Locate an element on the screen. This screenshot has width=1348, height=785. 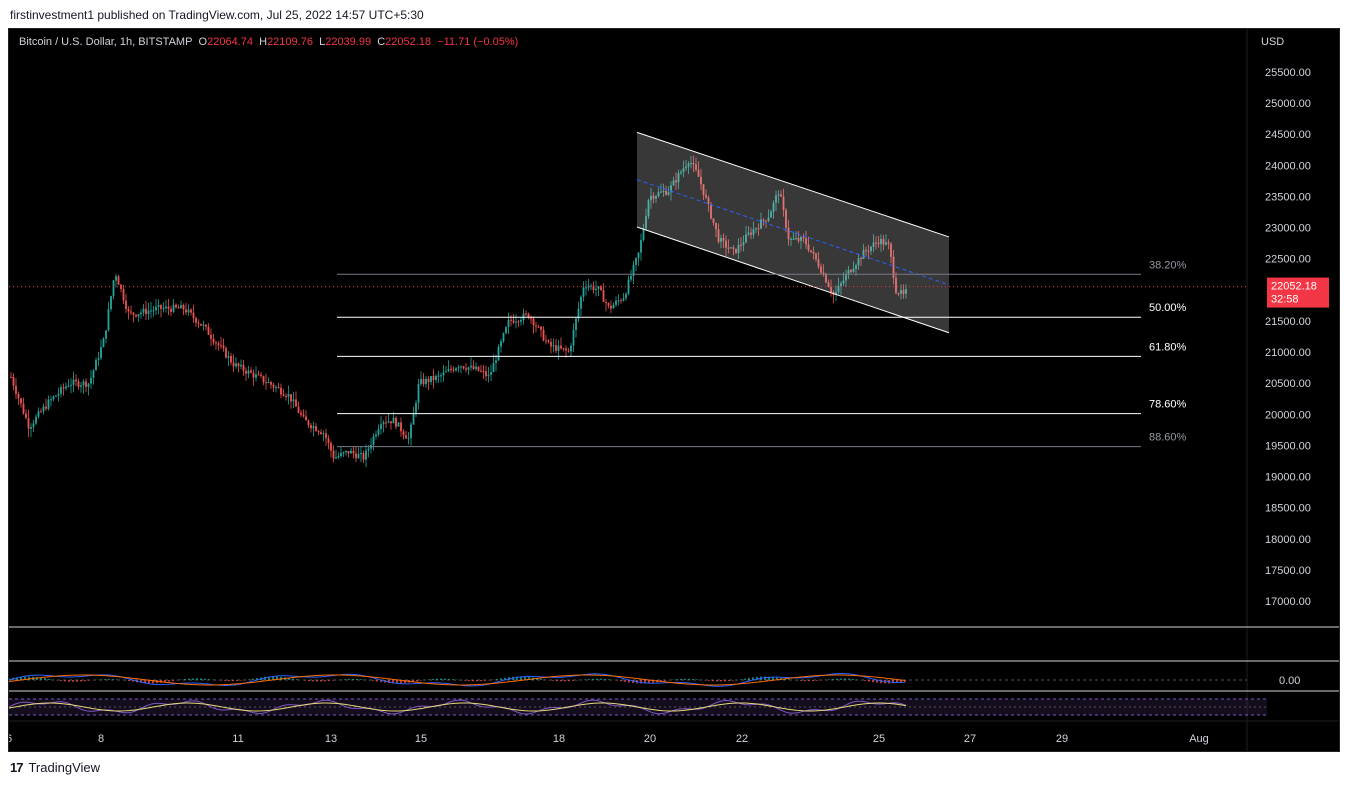
signal-line is located at coordinates (457, 680).